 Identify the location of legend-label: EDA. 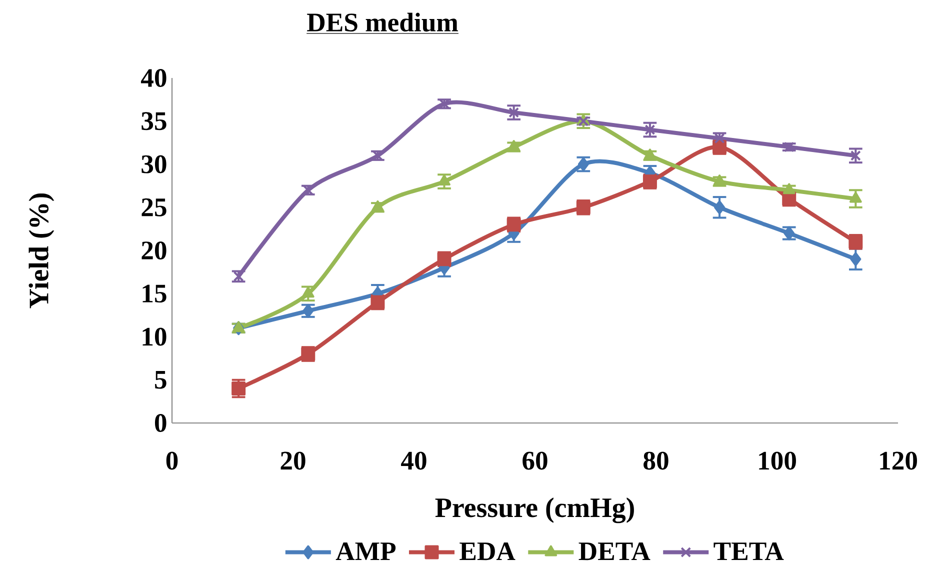
(488, 551).